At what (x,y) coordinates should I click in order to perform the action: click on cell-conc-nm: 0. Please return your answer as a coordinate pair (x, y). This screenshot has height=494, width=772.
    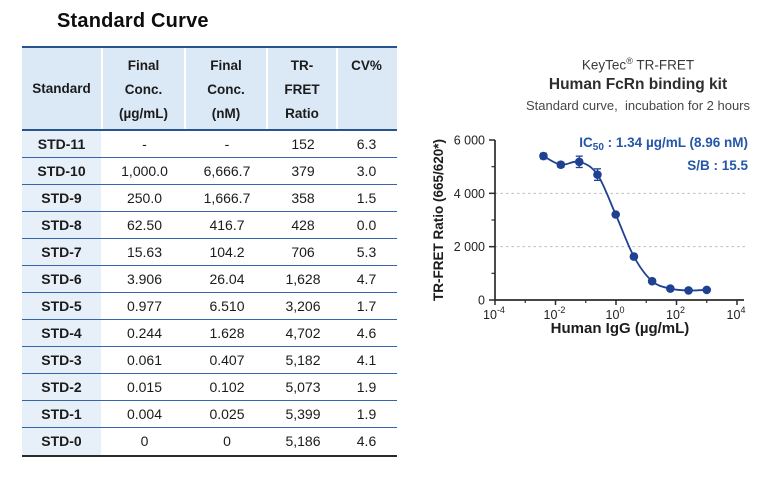
    Looking at the image, I should click on (227, 441).